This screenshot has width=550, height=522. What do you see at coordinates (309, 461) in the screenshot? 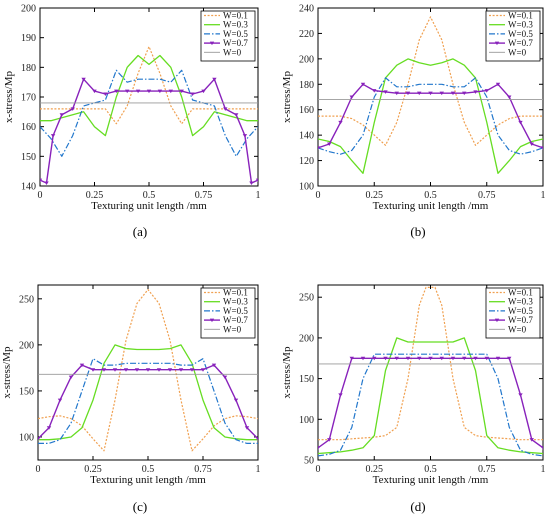
I see `y-tick-label: 50` at bounding box center [309, 461].